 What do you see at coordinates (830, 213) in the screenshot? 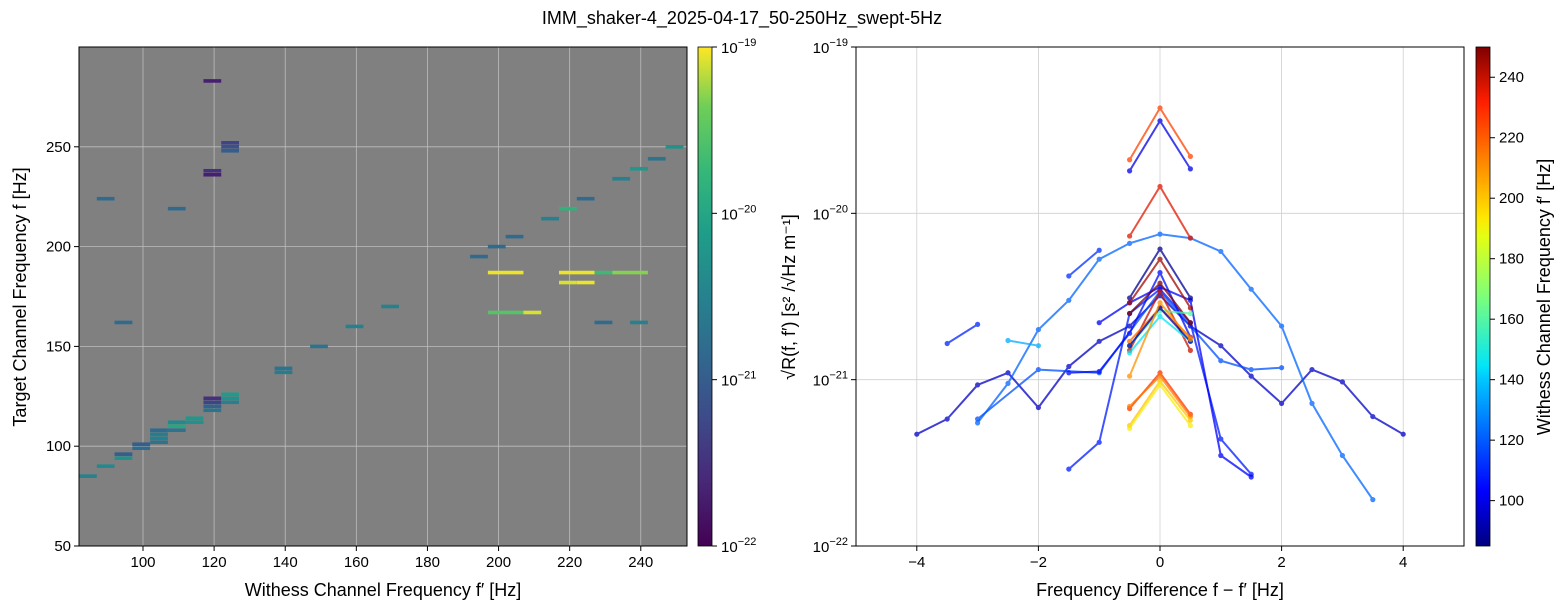
I see `line-y-tick-label: 10−20` at bounding box center [830, 213].